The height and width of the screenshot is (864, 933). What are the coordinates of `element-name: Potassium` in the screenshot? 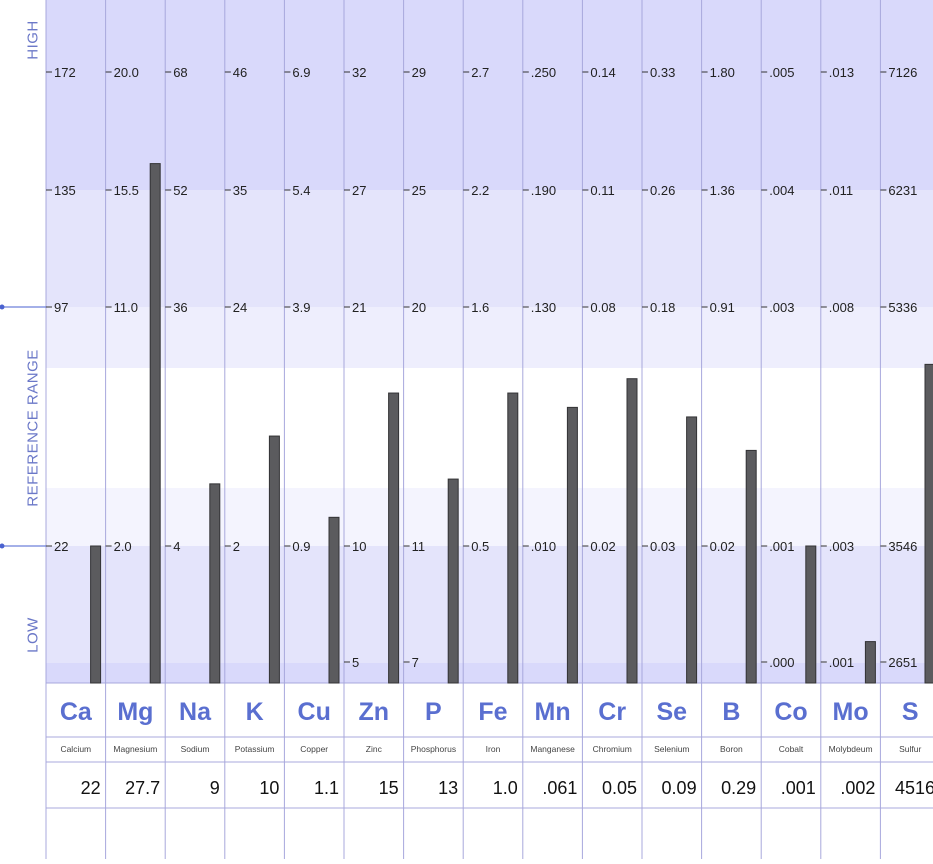 It's located at (255, 749).